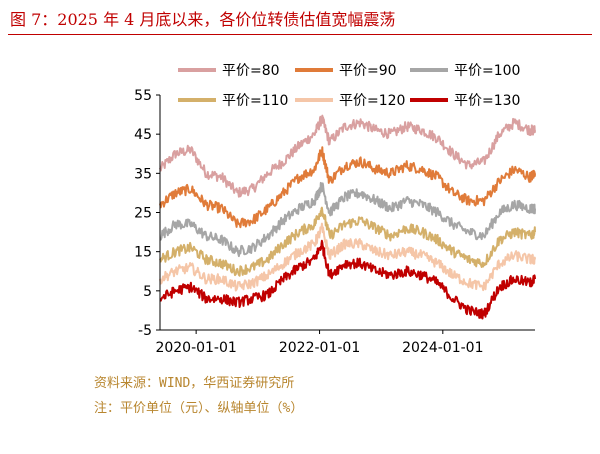 This screenshot has height=454, width=600. I want to click on unit-note: 注：平价单位（元）、纵轴单位（%）, so click(199, 408).